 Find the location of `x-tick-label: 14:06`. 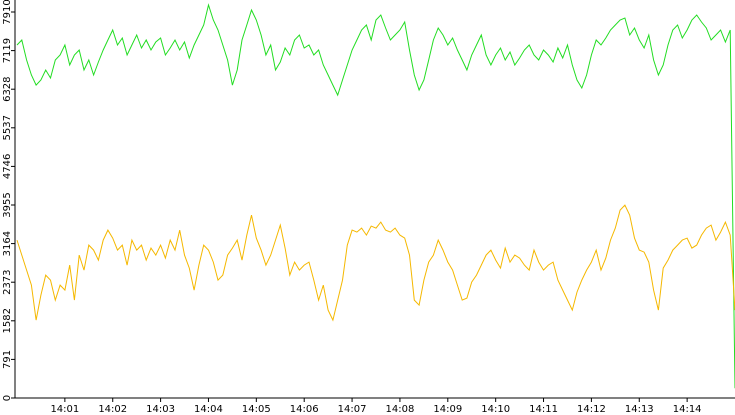

x-tick-label: 14:06 is located at coordinates (304, 409).